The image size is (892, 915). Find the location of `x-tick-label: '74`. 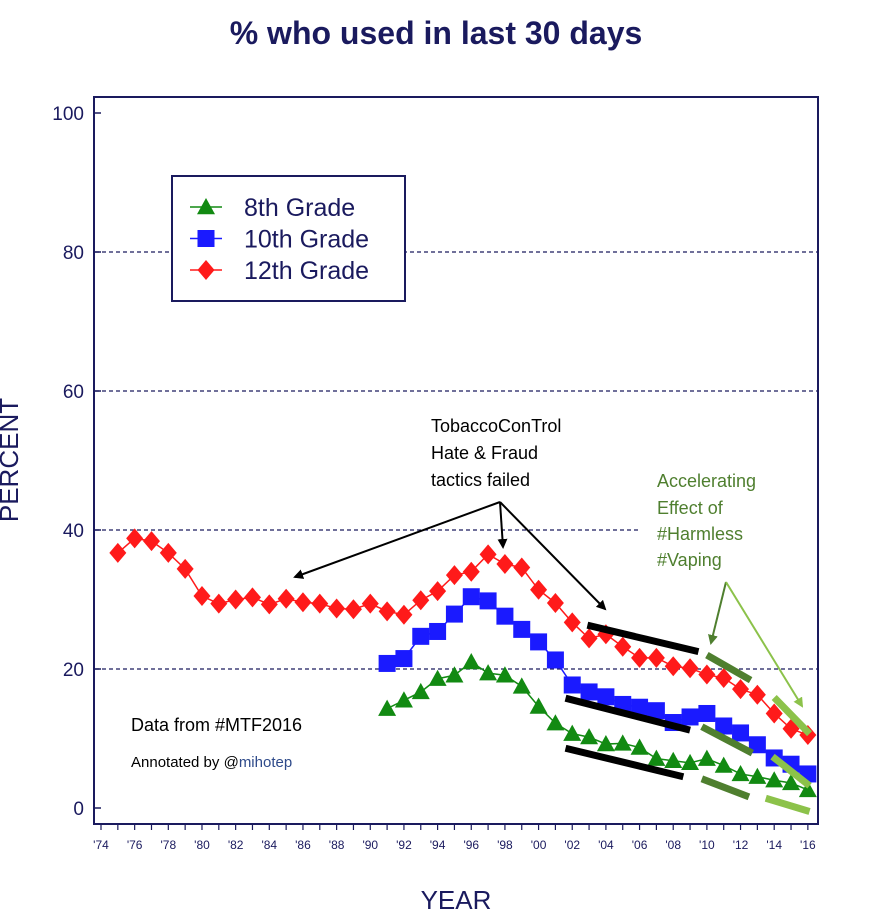

x-tick-label: '74 is located at coordinates (101, 845).